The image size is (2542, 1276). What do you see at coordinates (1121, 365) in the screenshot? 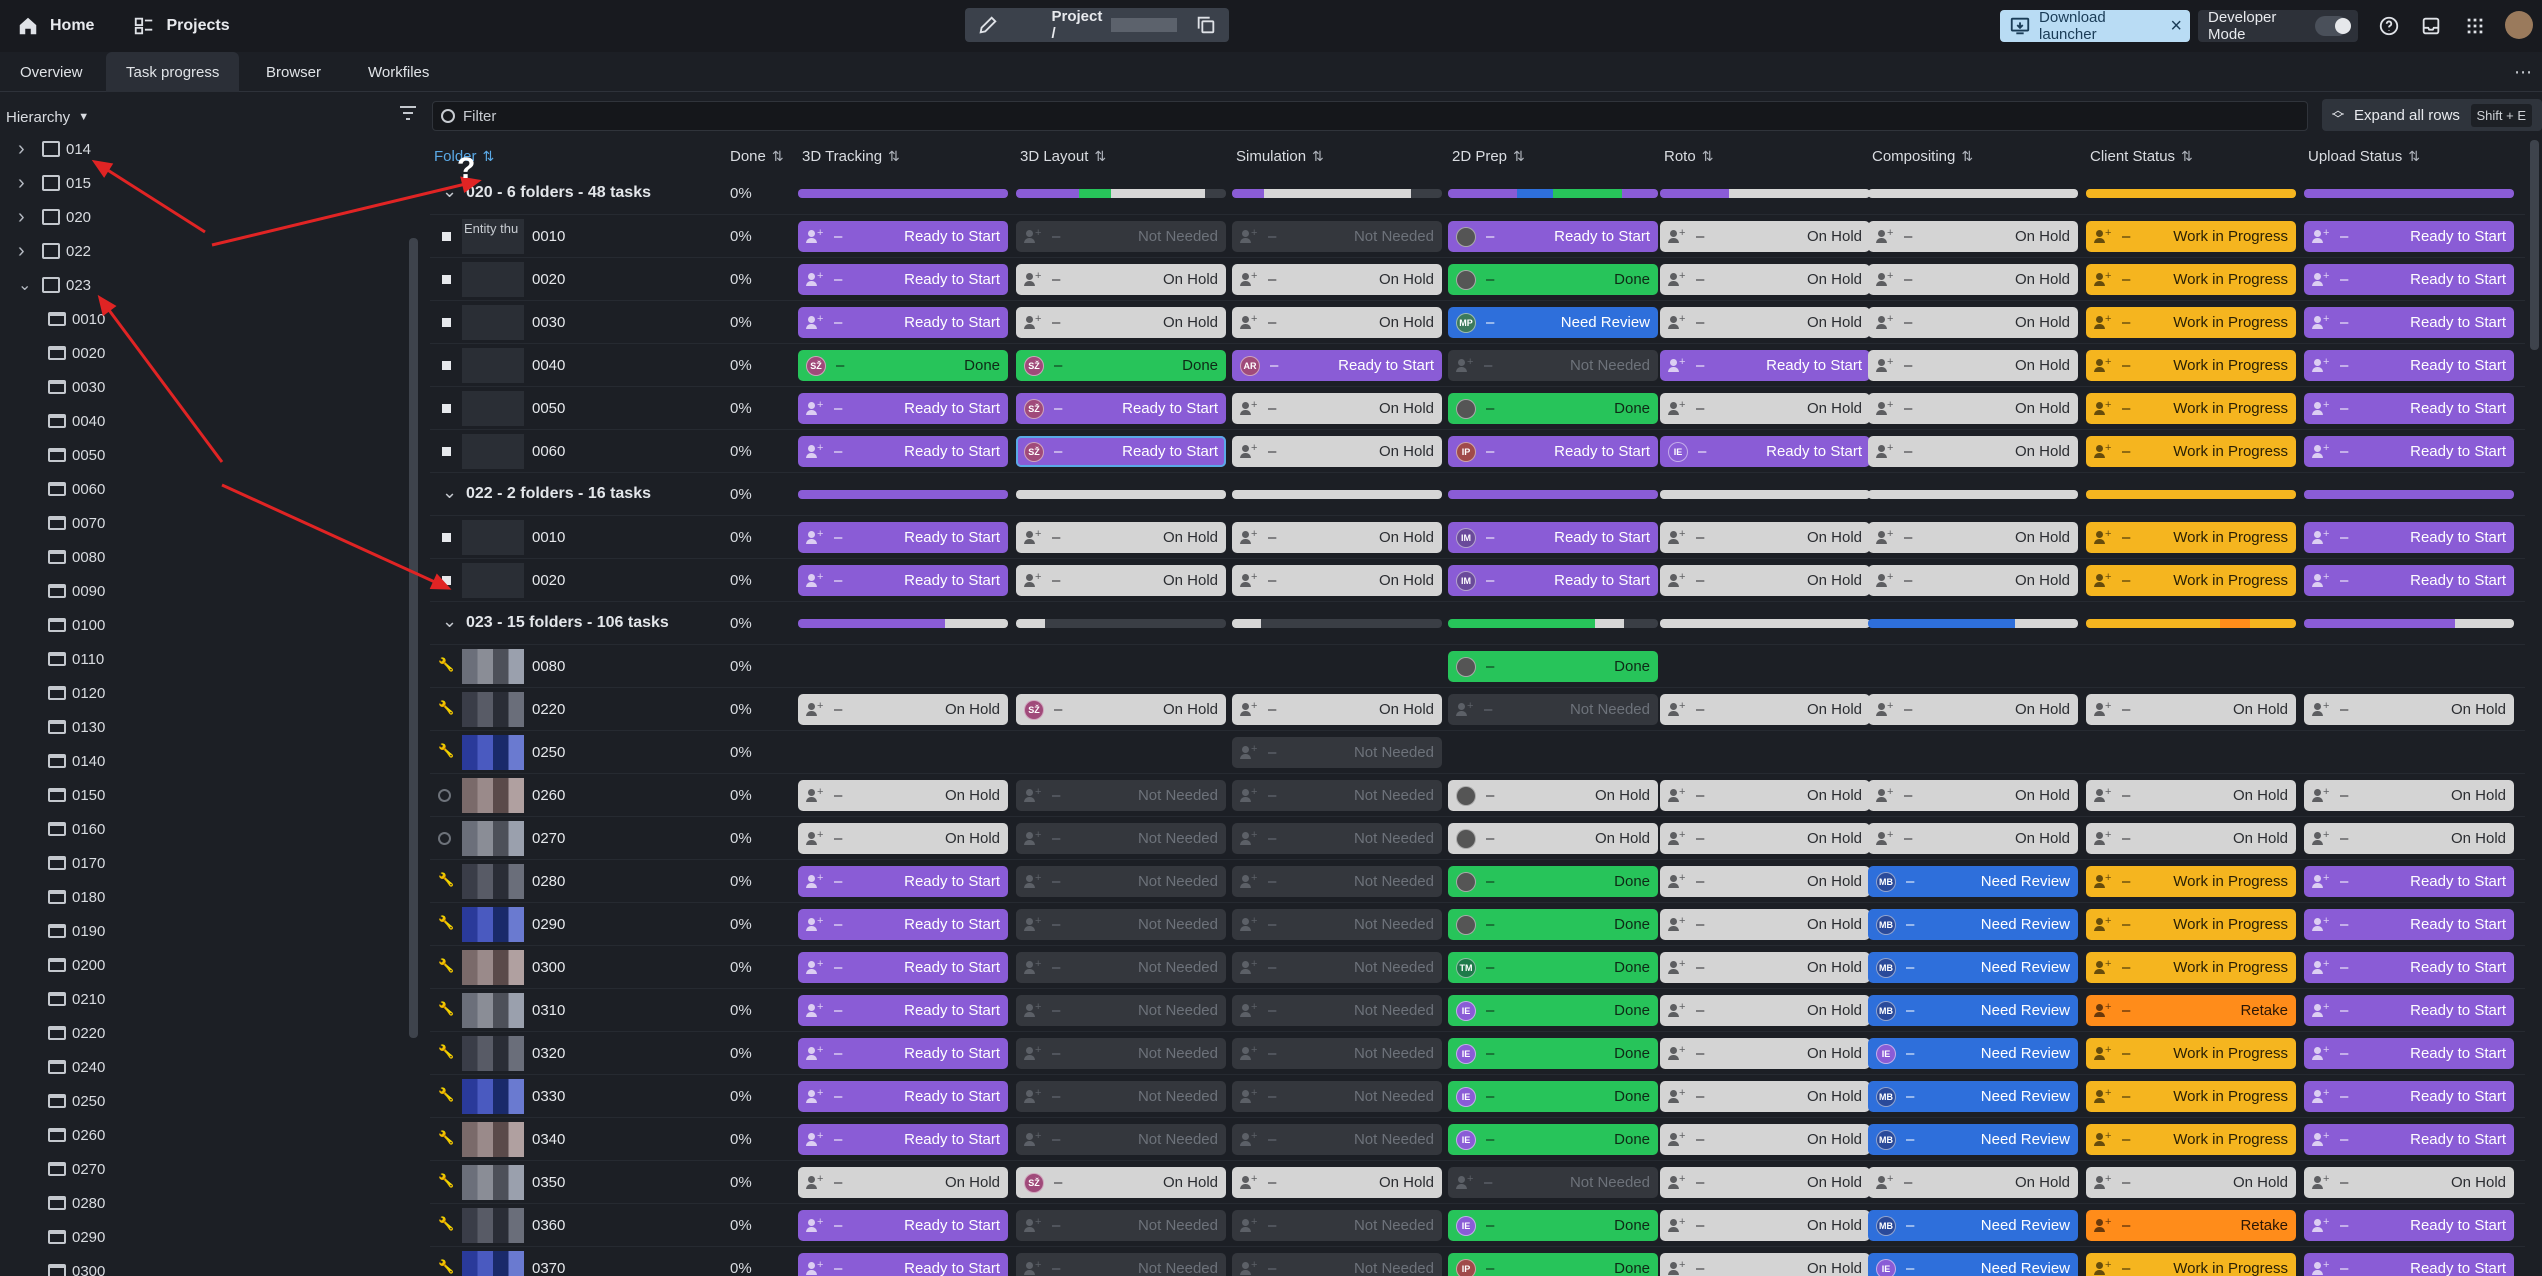
I see `task-status-cell: SŽ – Done` at bounding box center [1121, 365].